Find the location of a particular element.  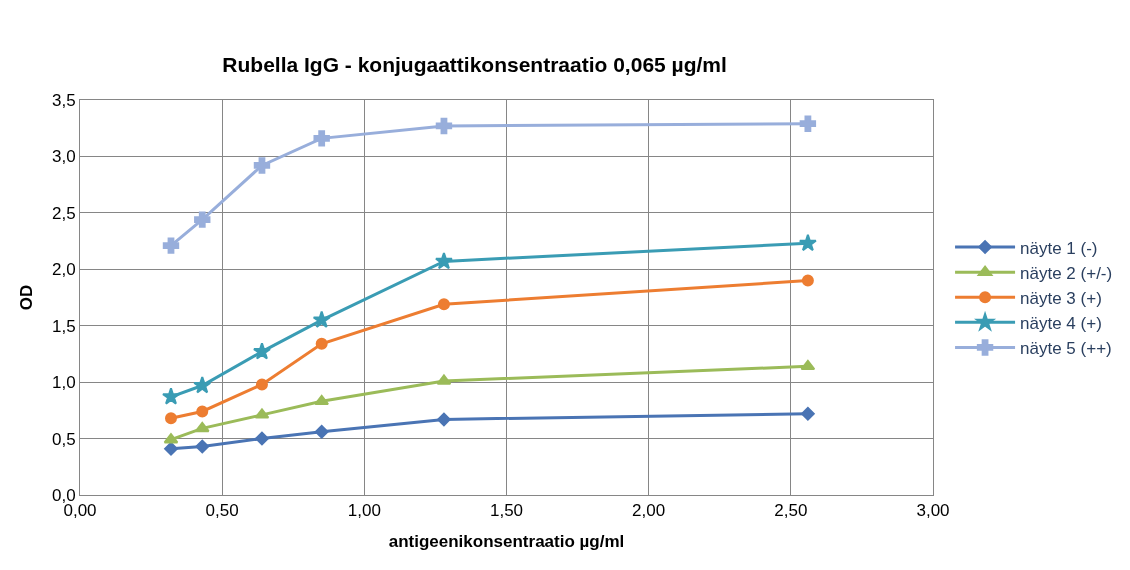

legend-label: näyte 3 (+) is located at coordinates (1061, 298).